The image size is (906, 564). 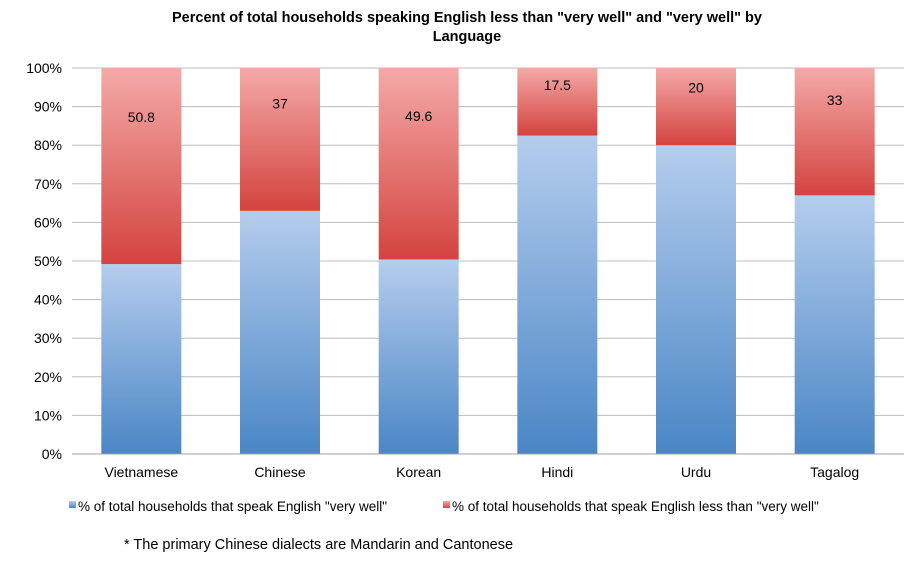 What do you see at coordinates (834, 324) in the screenshot?
I see `bar-very-well-tagalog` at bounding box center [834, 324].